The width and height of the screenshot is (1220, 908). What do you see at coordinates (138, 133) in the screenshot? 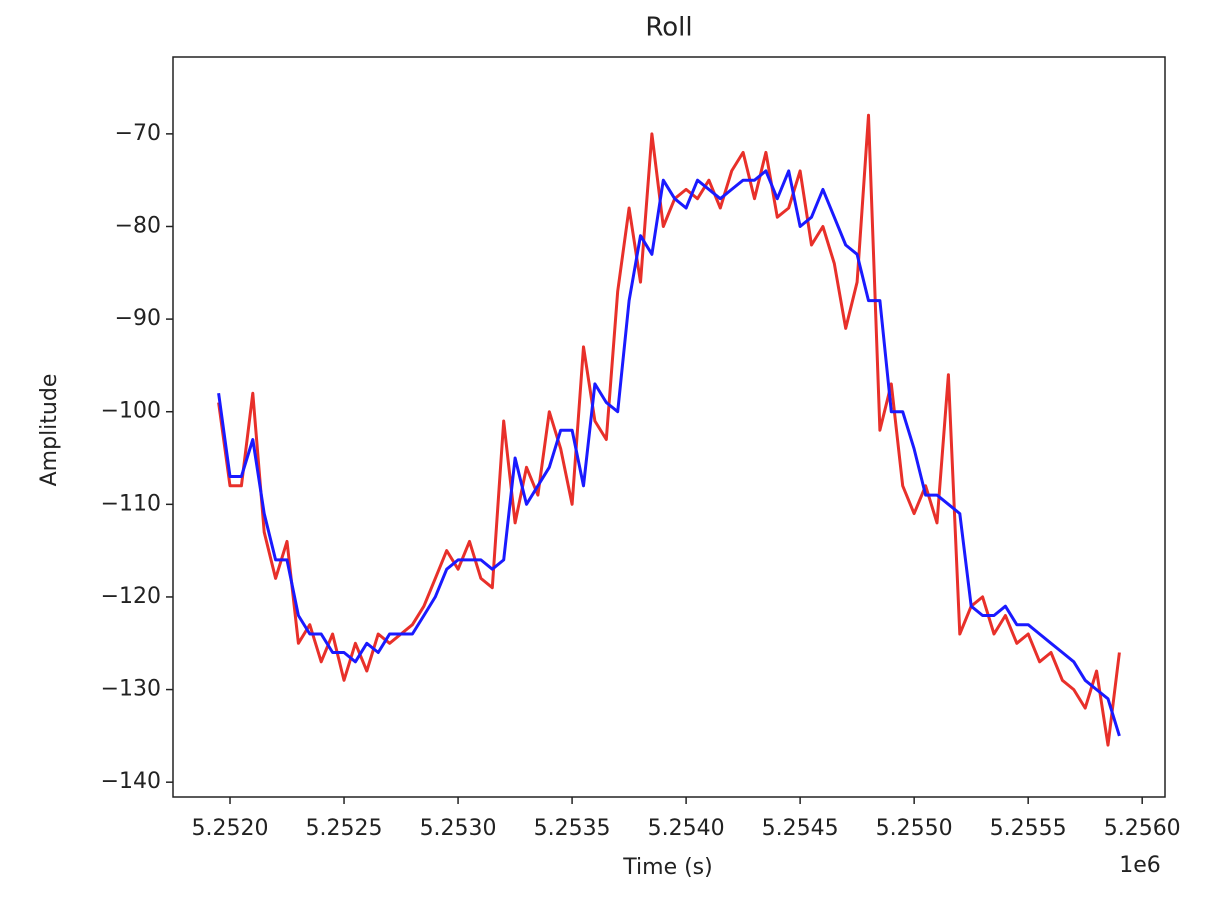
I see `y-tick-label: −70` at bounding box center [138, 133].